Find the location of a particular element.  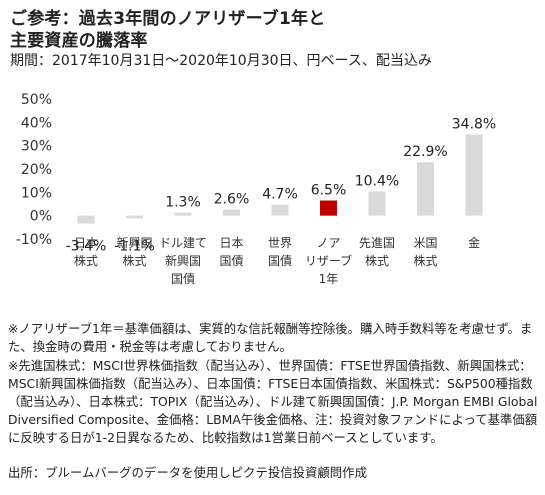

x-tick-label: 世界 is located at coordinates (280, 243).